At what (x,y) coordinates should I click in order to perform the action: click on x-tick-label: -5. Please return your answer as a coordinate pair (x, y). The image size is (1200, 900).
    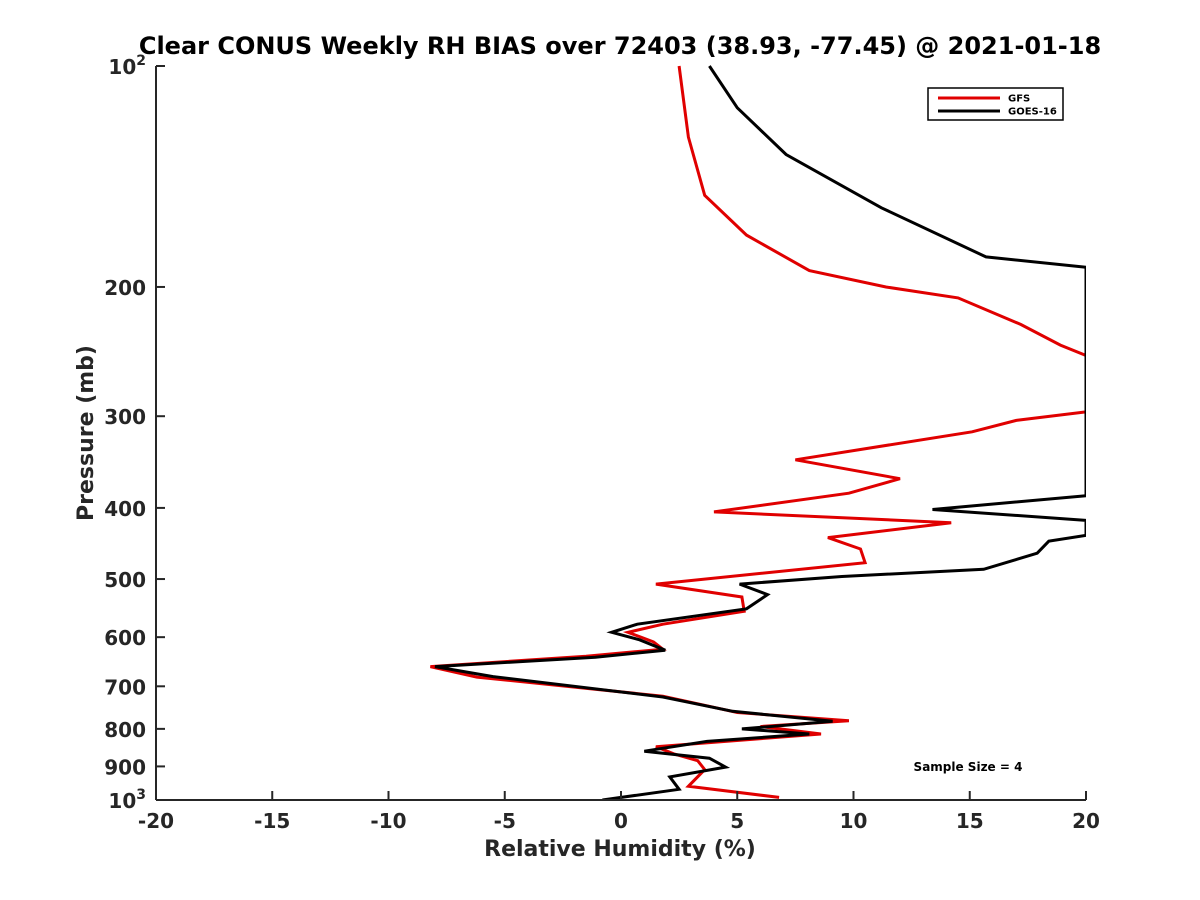
    Looking at the image, I should click on (505, 821).